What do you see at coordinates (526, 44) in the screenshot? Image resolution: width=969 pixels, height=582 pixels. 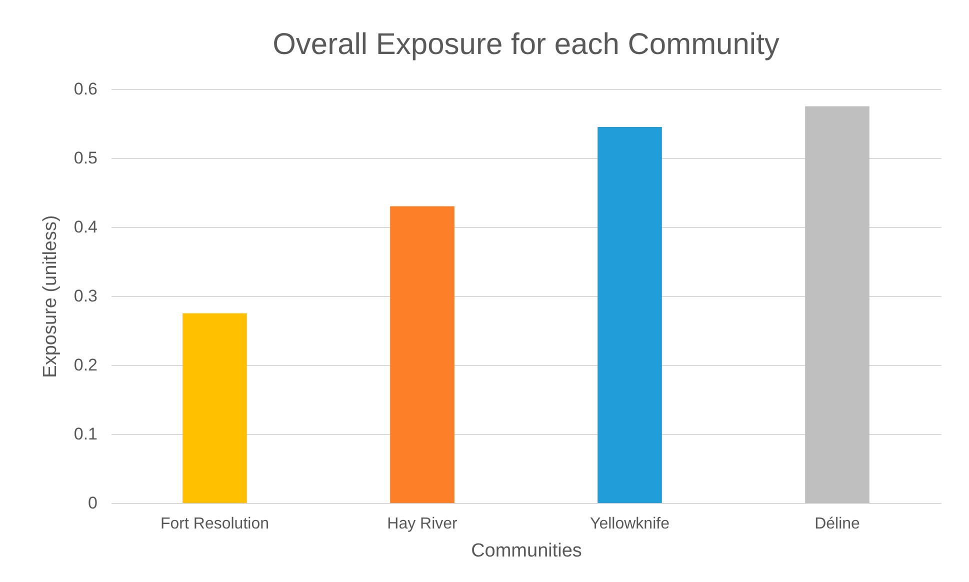 I see `chart-title: Overall Exposure for each Community` at bounding box center [526, 44].